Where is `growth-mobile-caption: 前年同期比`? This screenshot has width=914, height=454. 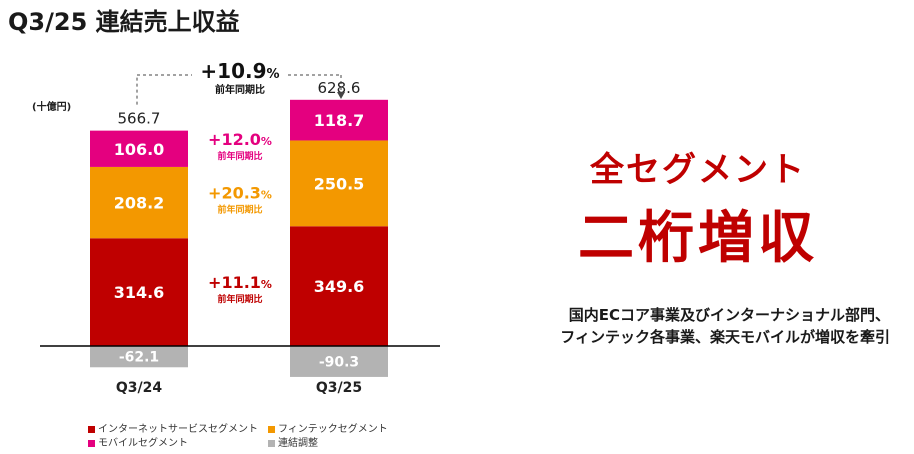
growth-mobile-caption: 前年同期比 is located at coordinates (239, 156).